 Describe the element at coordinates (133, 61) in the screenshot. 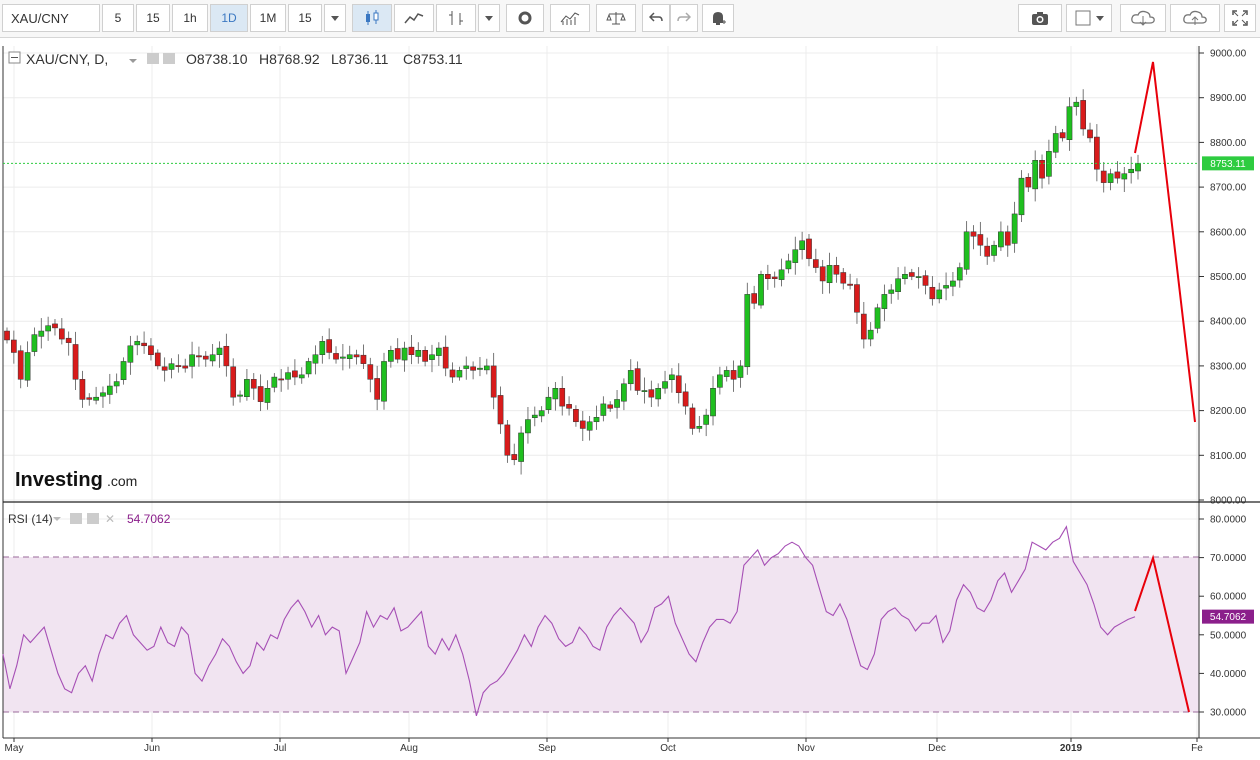

I see `legend-menu-icon` at that location.